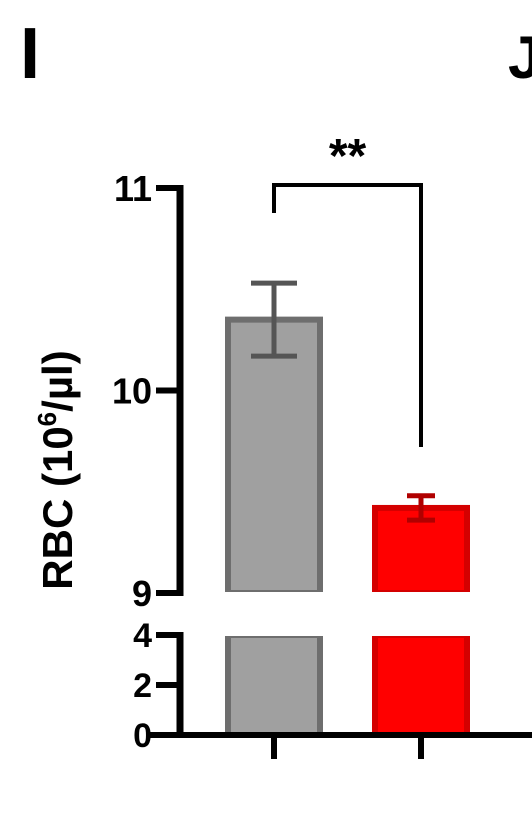 The image size is (532, 820). Describe the element at coordinates (47, 419) in the screenshot. I see `y-axis-label-sup: 6` at that location.